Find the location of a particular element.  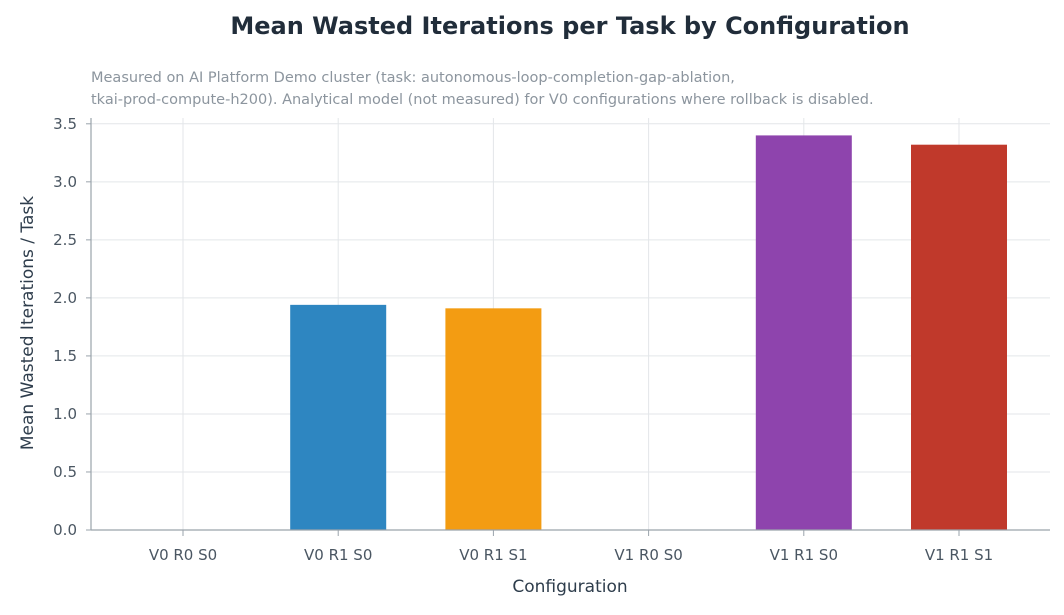

bar-v0-r1-s1 is located at coordinates (493, 419).